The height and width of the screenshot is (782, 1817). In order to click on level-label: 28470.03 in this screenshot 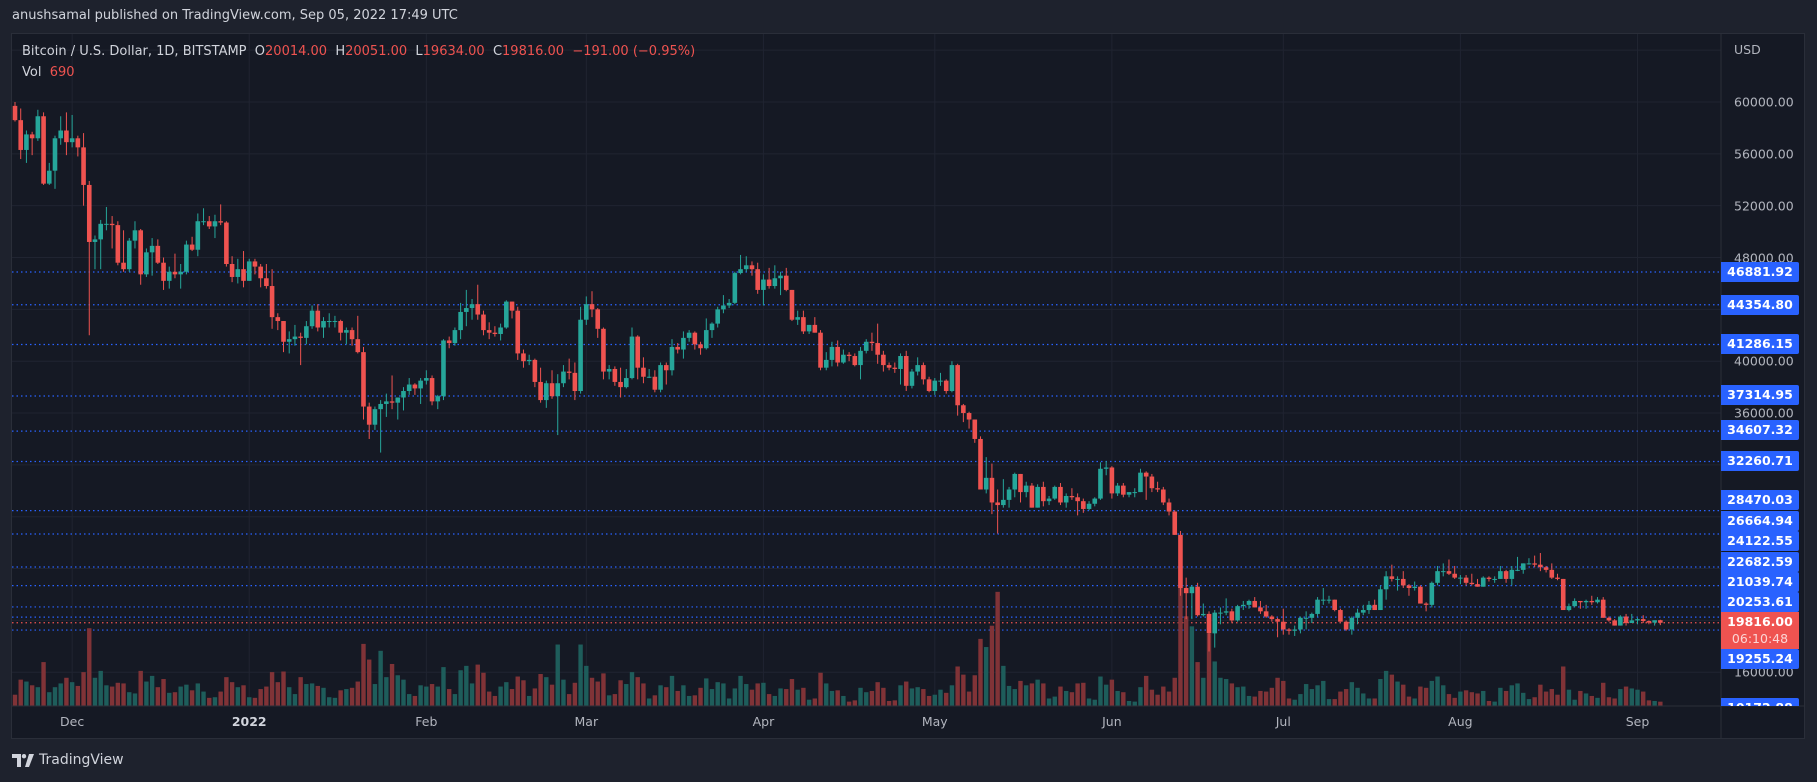, I will do `click(1760, 500)`.